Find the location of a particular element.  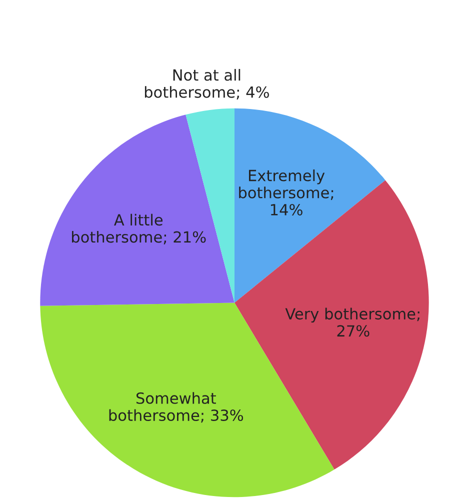

slice-label: A little bothersome; 21% is located at coordinates (139, 229).